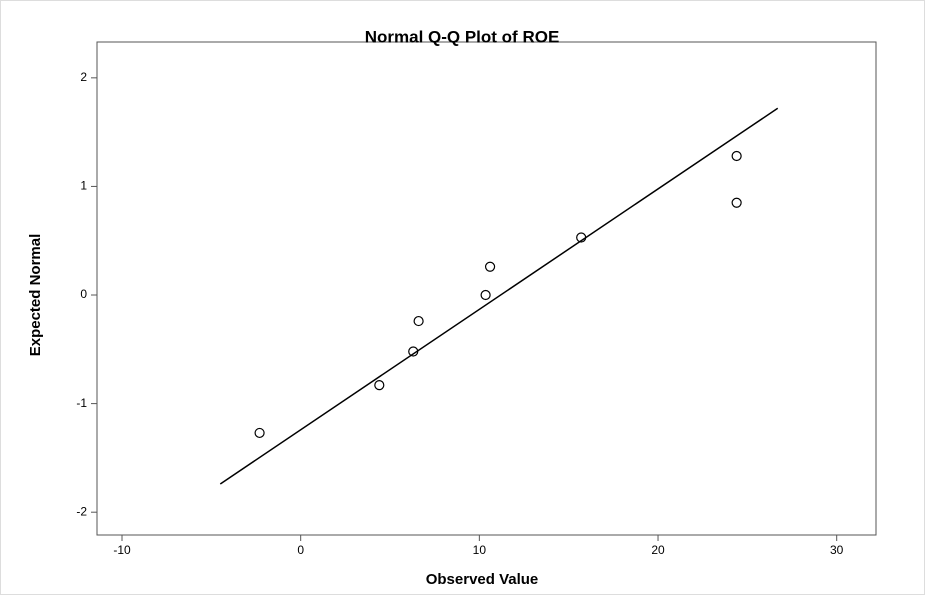 The image size is (925, 595). I want to click on y-tick-label: 0, so click(83, 294).